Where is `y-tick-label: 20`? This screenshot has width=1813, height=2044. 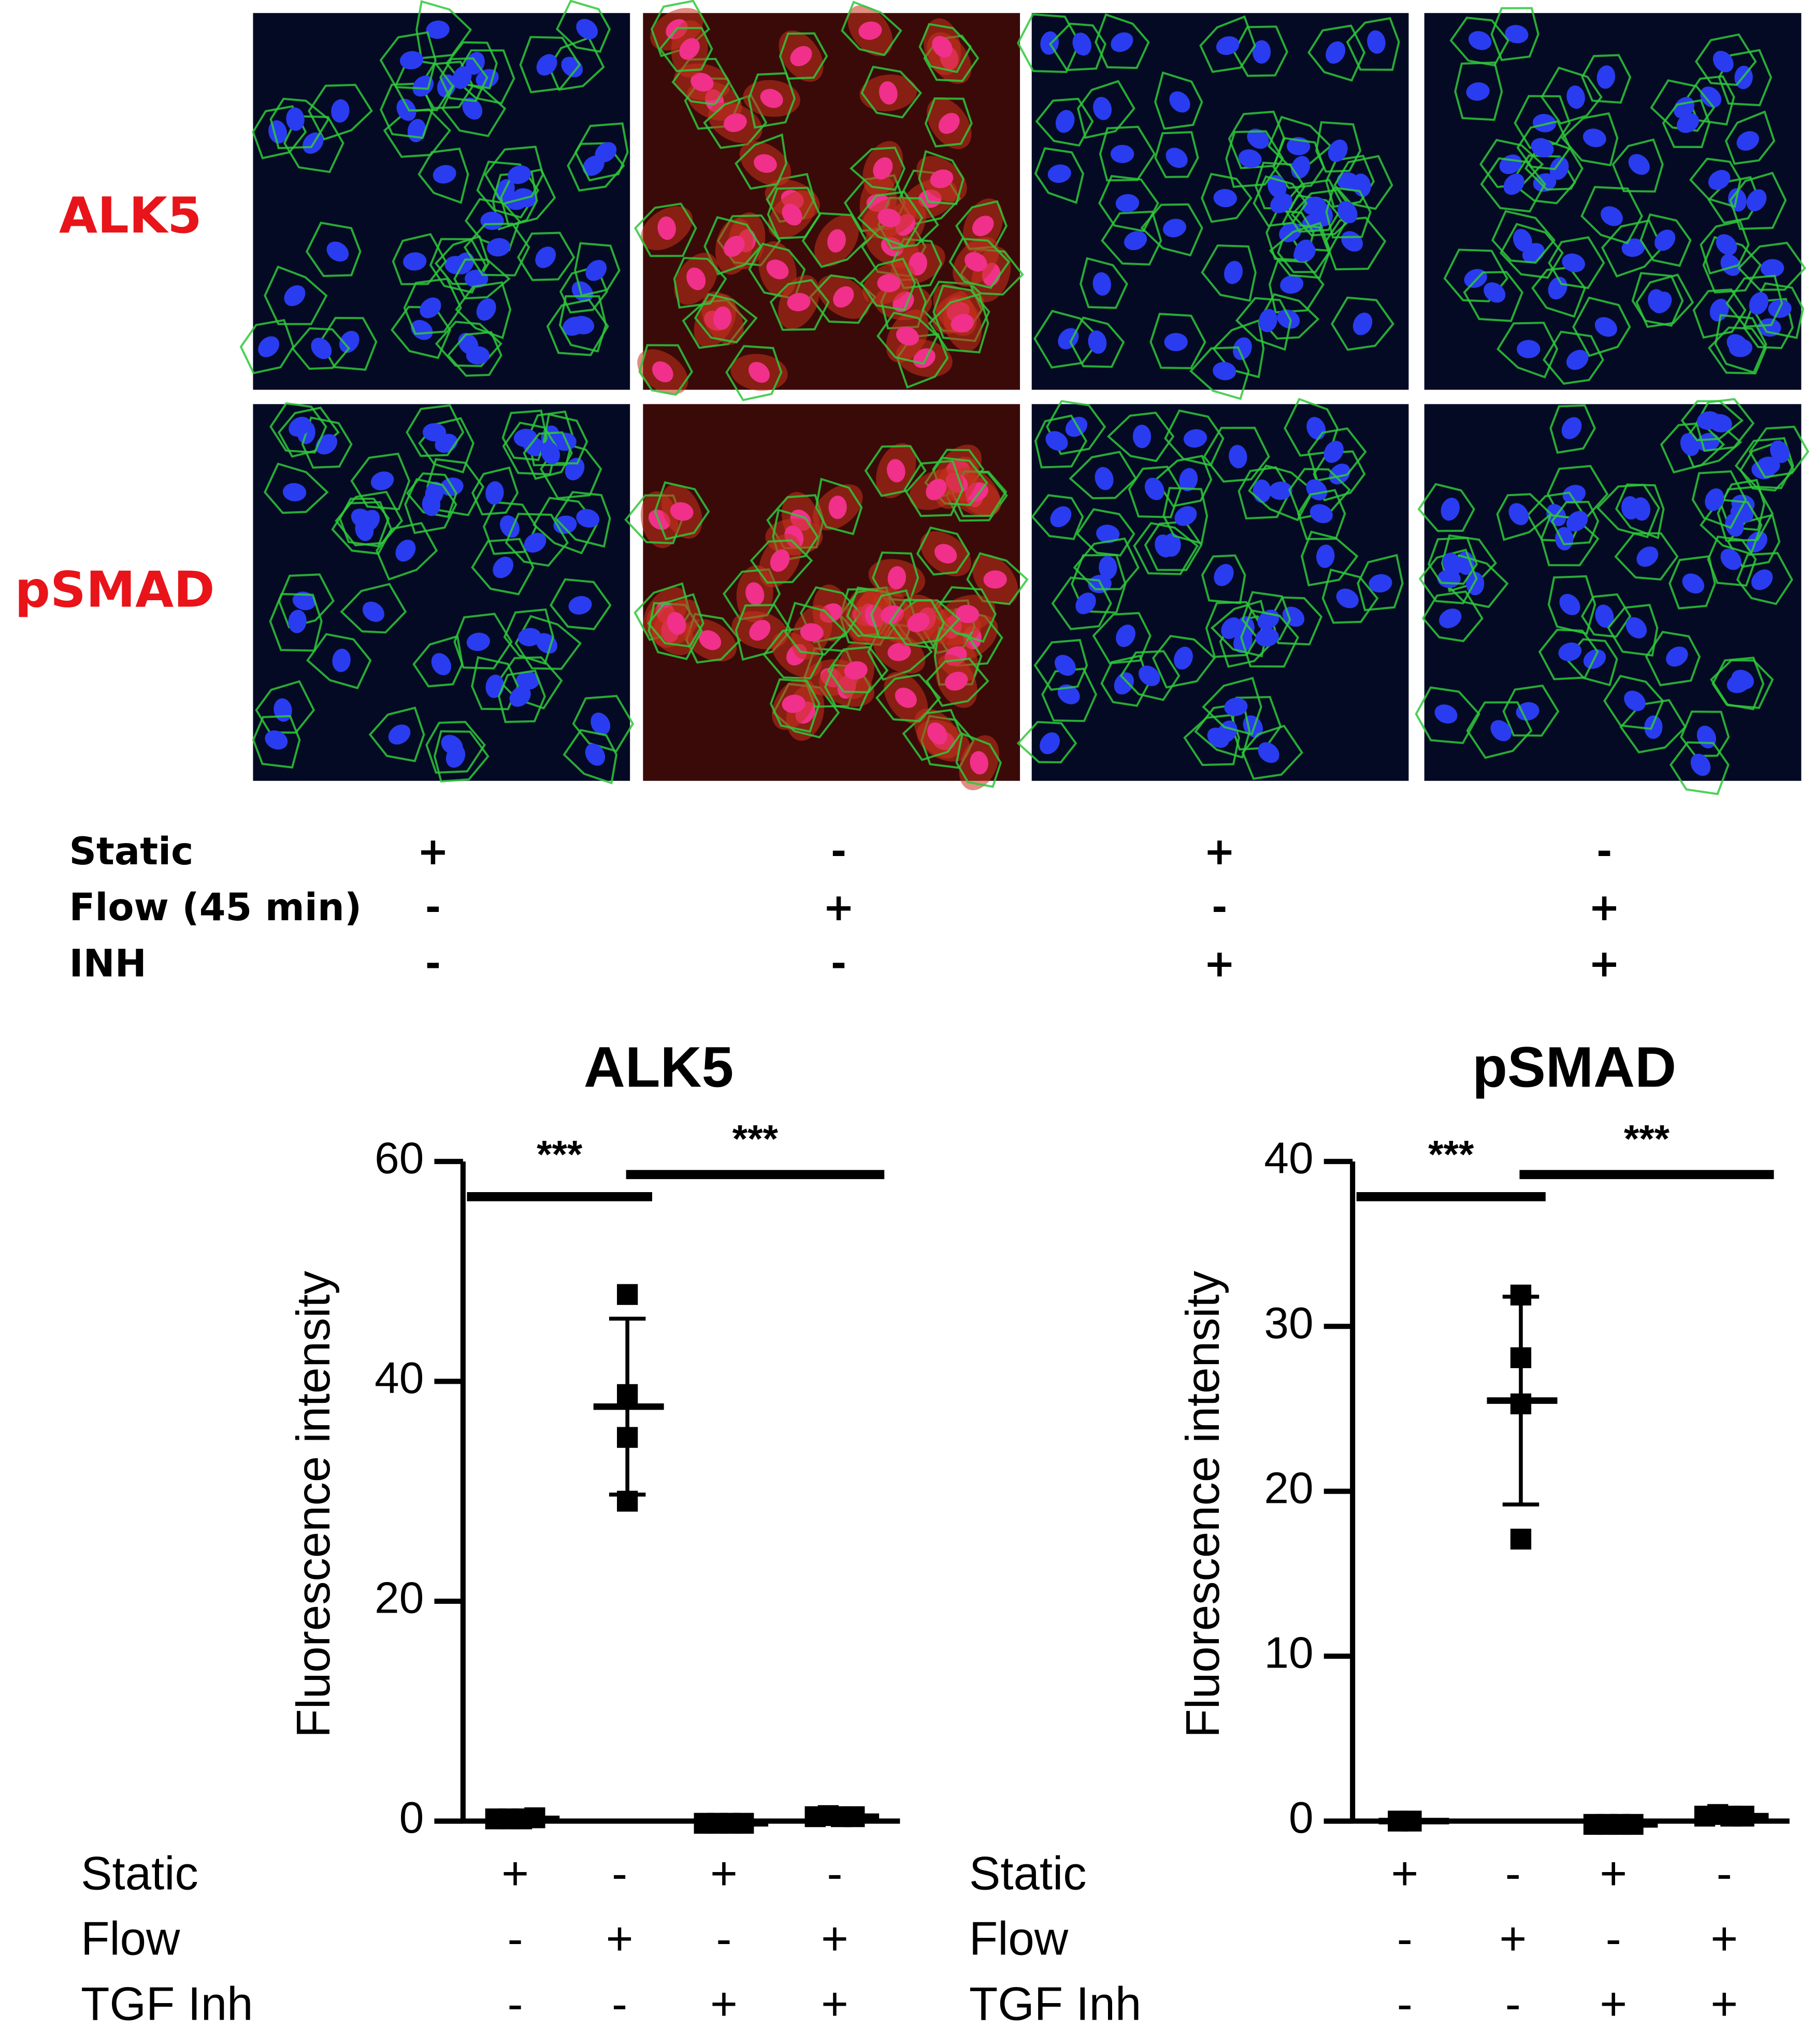 y-tick-label: 20 is located at coordinates (399, 1598).